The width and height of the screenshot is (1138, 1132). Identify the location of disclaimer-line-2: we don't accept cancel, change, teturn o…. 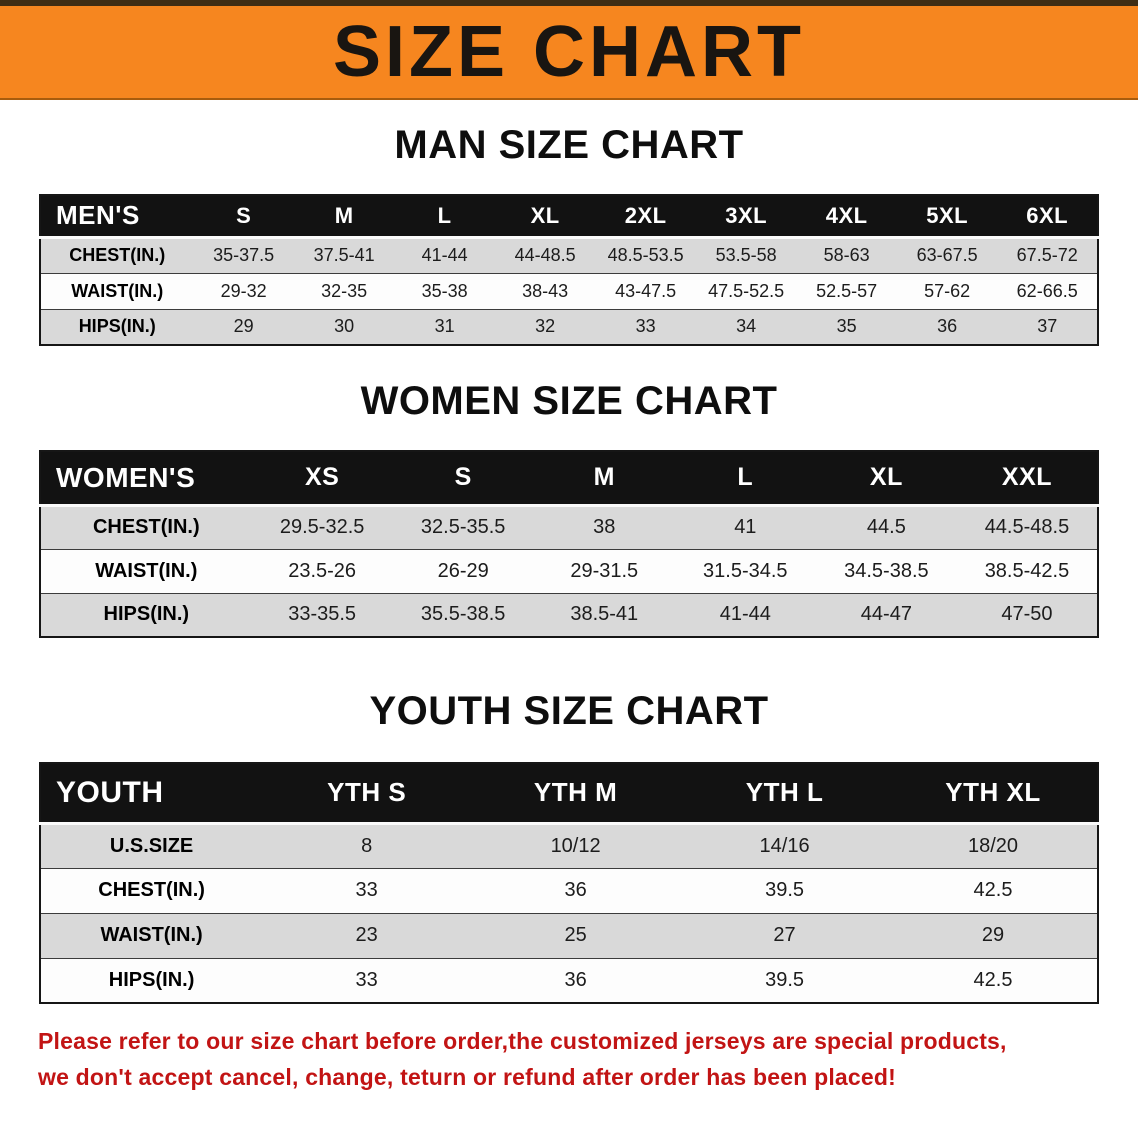
(467, 1077).